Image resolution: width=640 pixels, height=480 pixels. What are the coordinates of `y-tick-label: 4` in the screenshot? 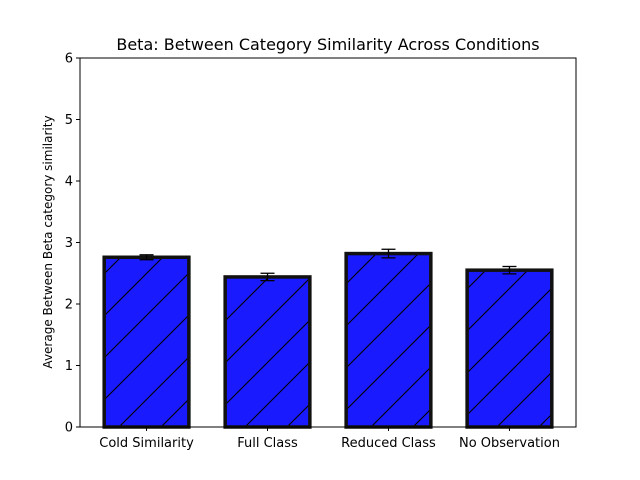 It's located at (69, 182).